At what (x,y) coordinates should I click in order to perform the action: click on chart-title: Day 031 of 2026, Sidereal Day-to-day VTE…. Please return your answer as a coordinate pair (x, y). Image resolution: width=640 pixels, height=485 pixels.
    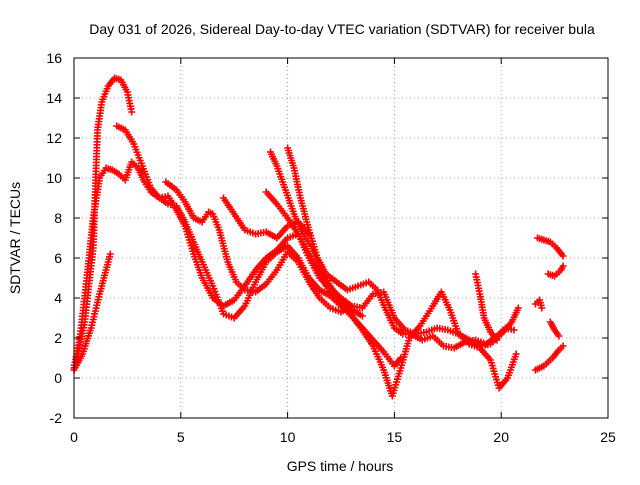
    Looking at the image, I should click on (342, 29).